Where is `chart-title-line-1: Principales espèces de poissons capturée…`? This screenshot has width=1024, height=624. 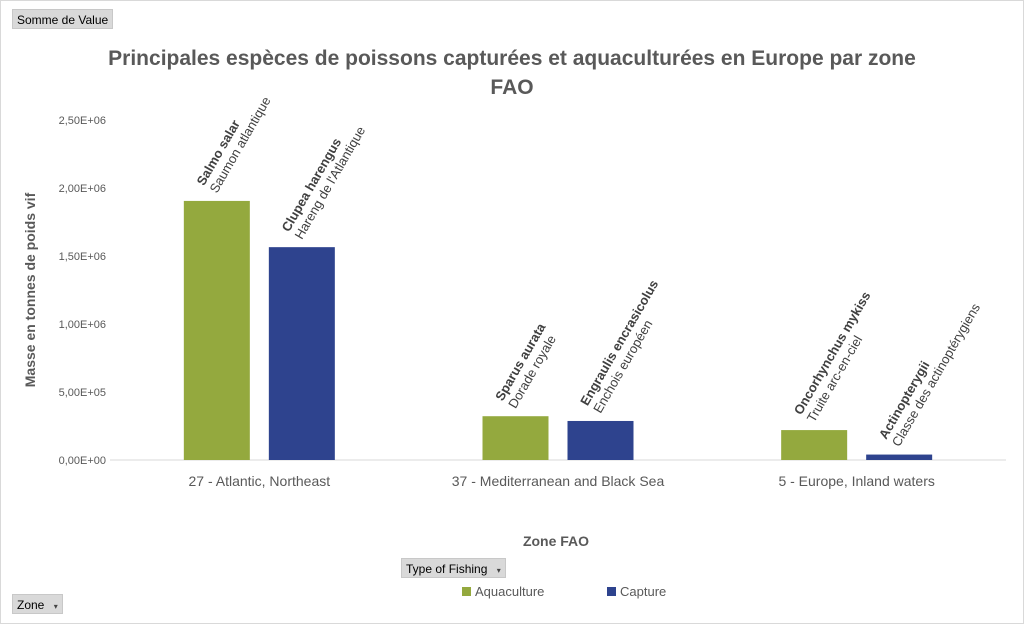
chart-title-line-1: Principales espèces de poissons capturée… is located at coordinates (512, 58).